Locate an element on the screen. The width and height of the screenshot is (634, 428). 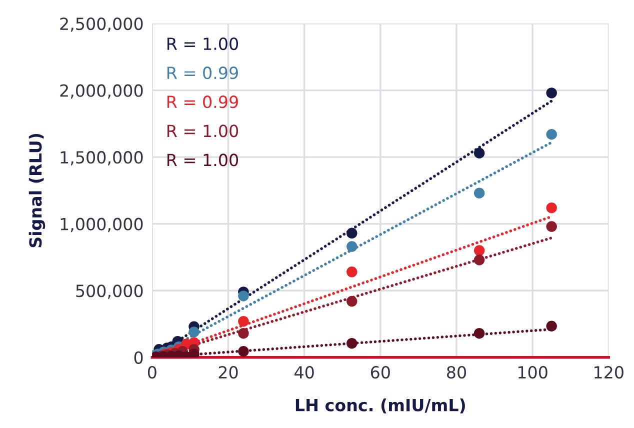
y-tick-label: 1,500,000 is located at coordinates (101, 158).